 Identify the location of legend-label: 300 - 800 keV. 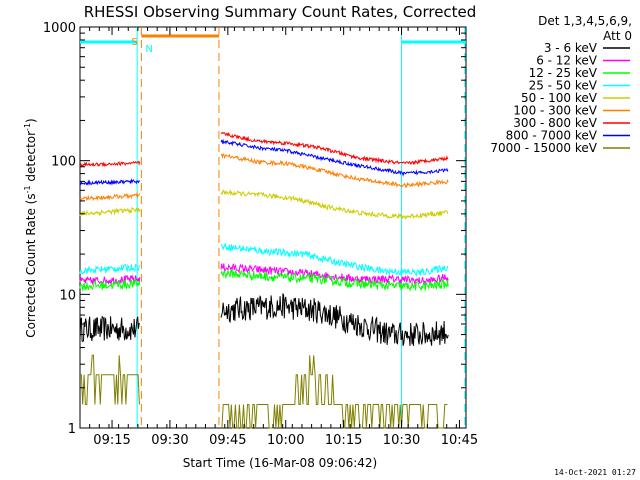
(555, 123).